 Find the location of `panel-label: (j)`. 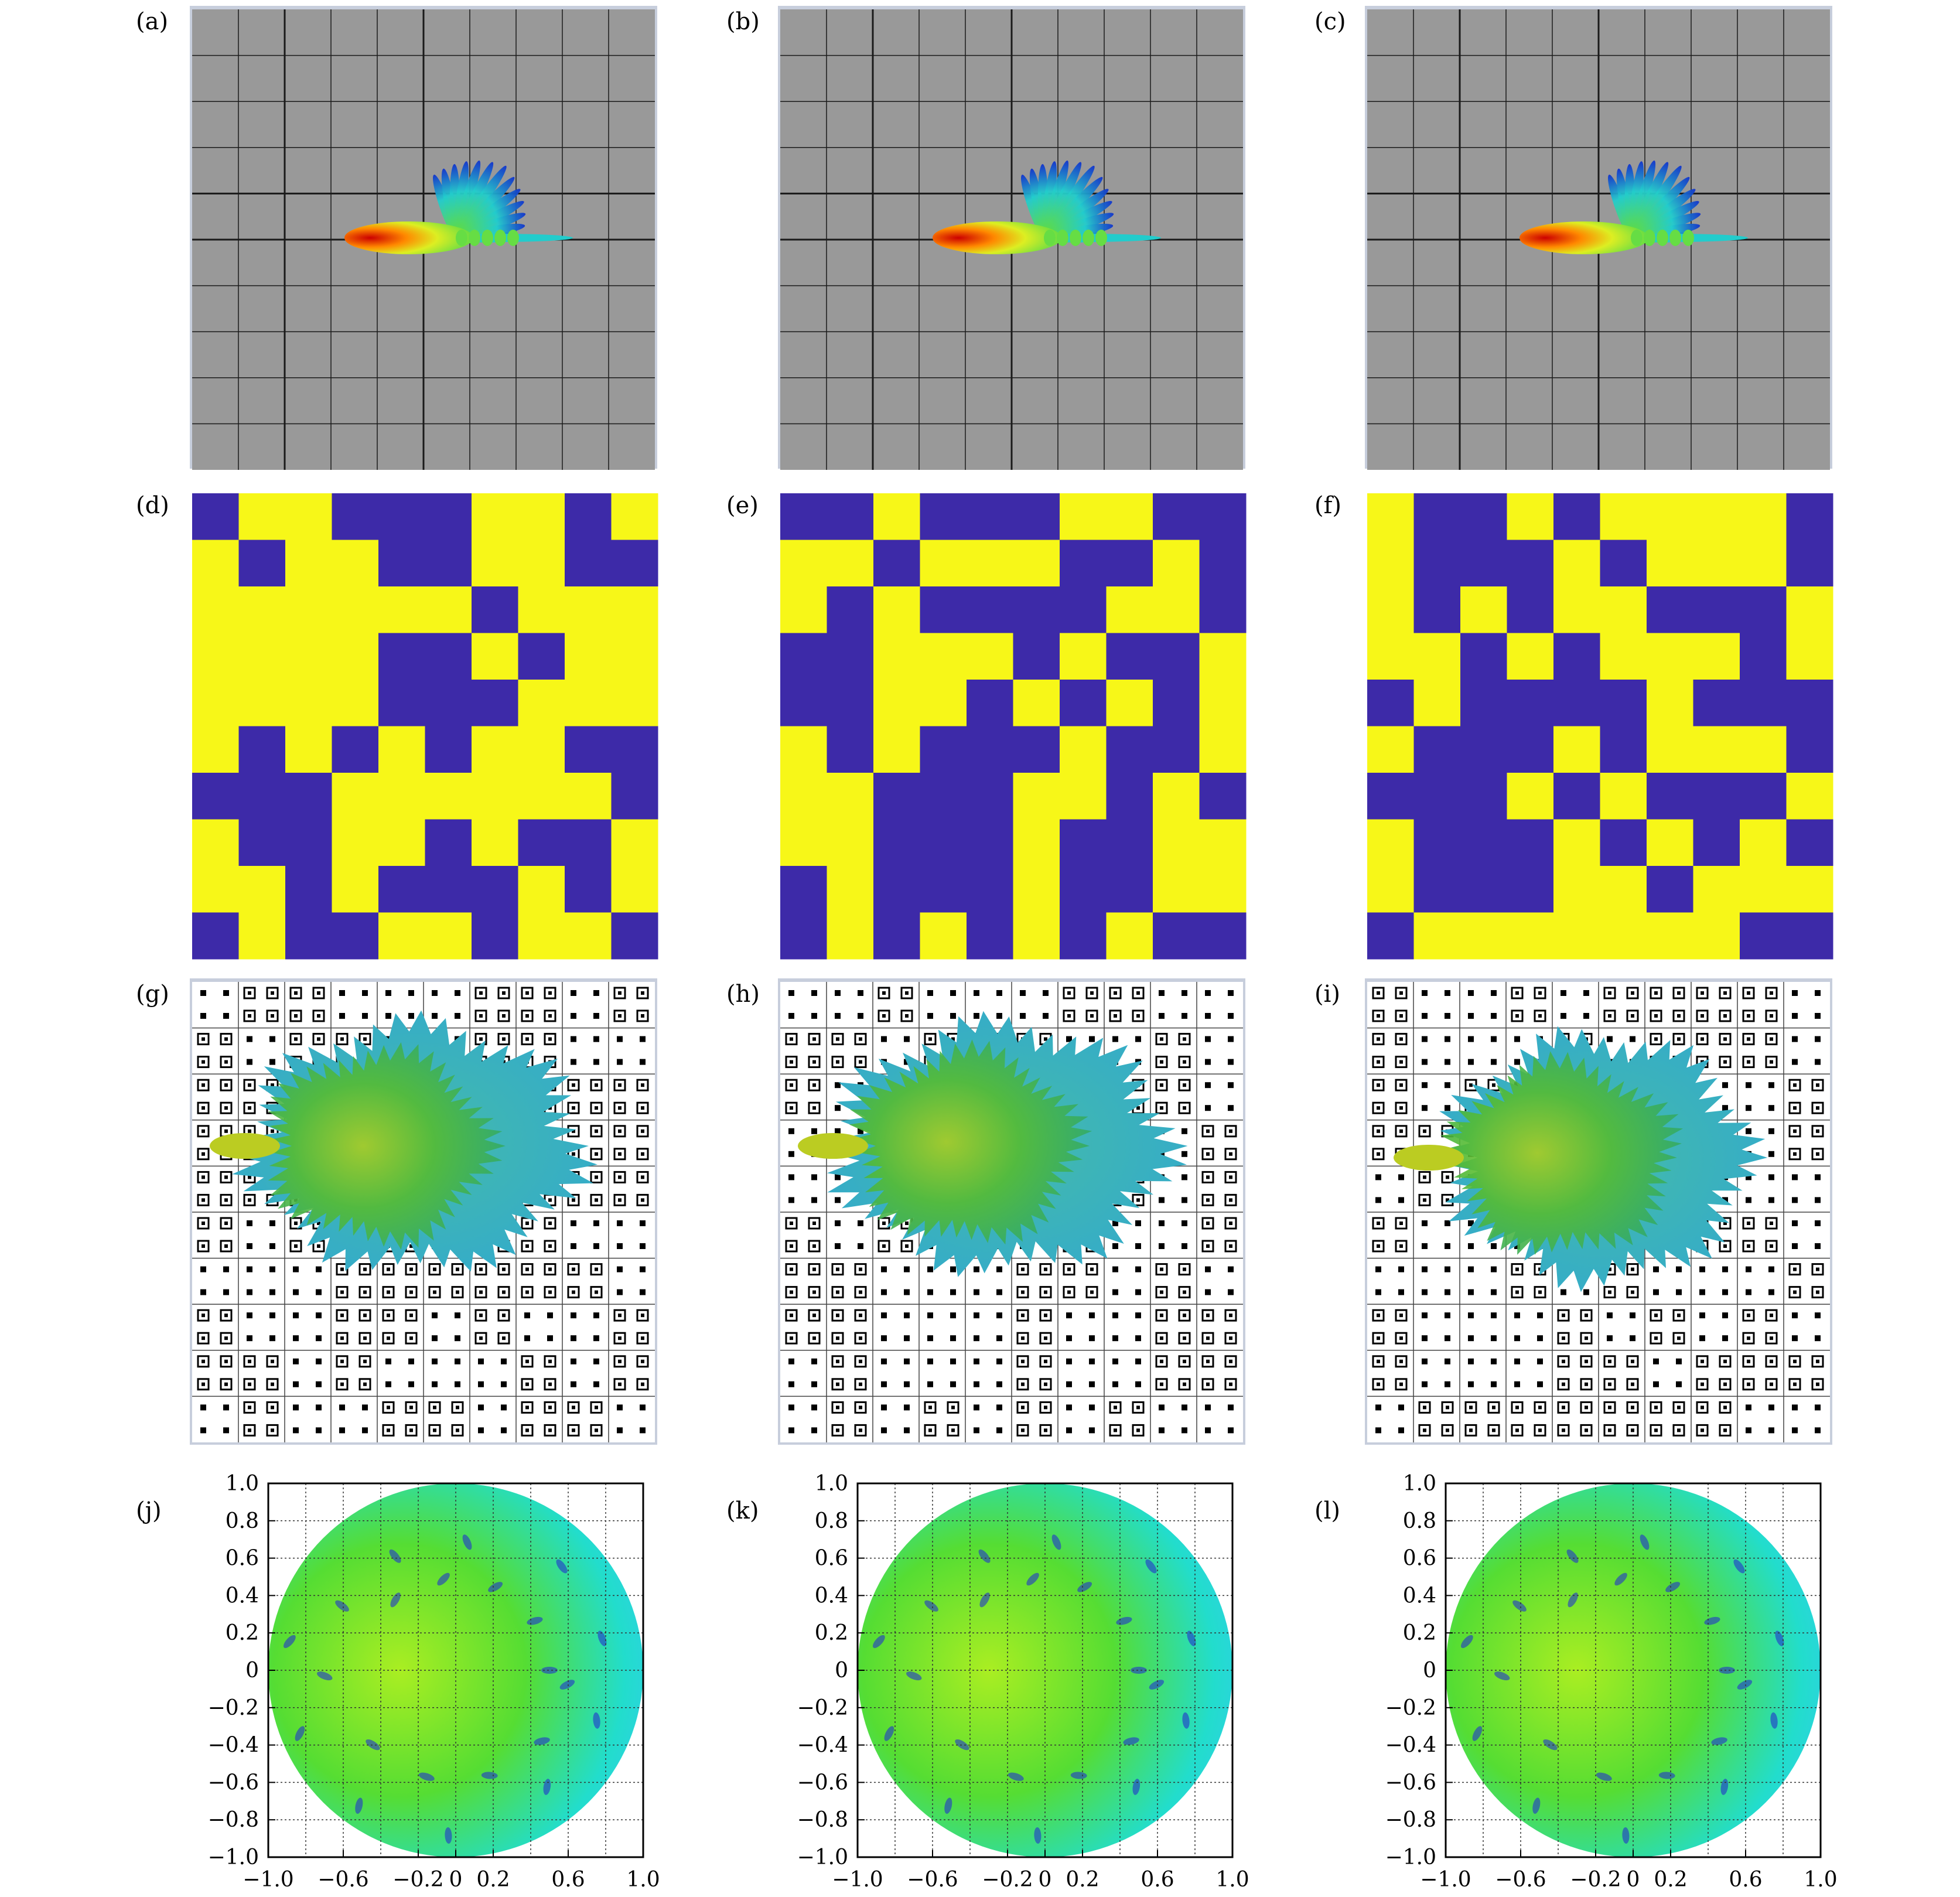

panel-label: (j) is located at coordinates (149, 1510).